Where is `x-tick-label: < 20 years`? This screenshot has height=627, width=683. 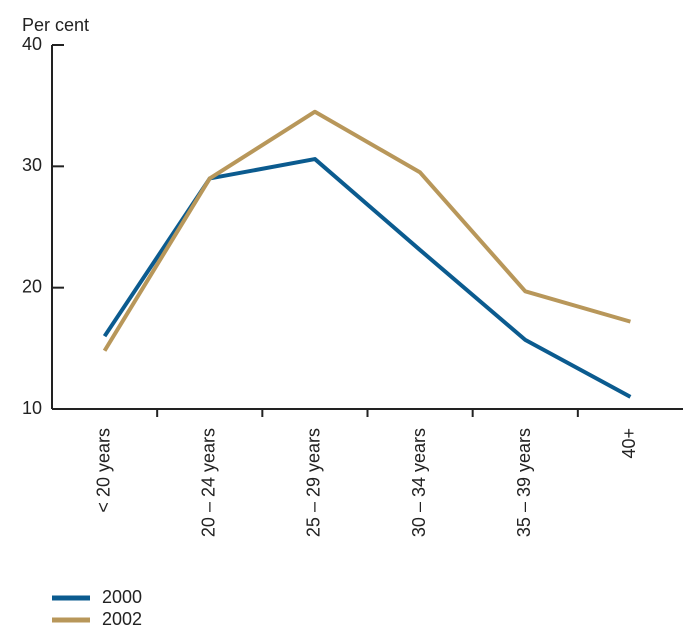
x-tick-label: < 20 years is located at coordinates (103, 470).